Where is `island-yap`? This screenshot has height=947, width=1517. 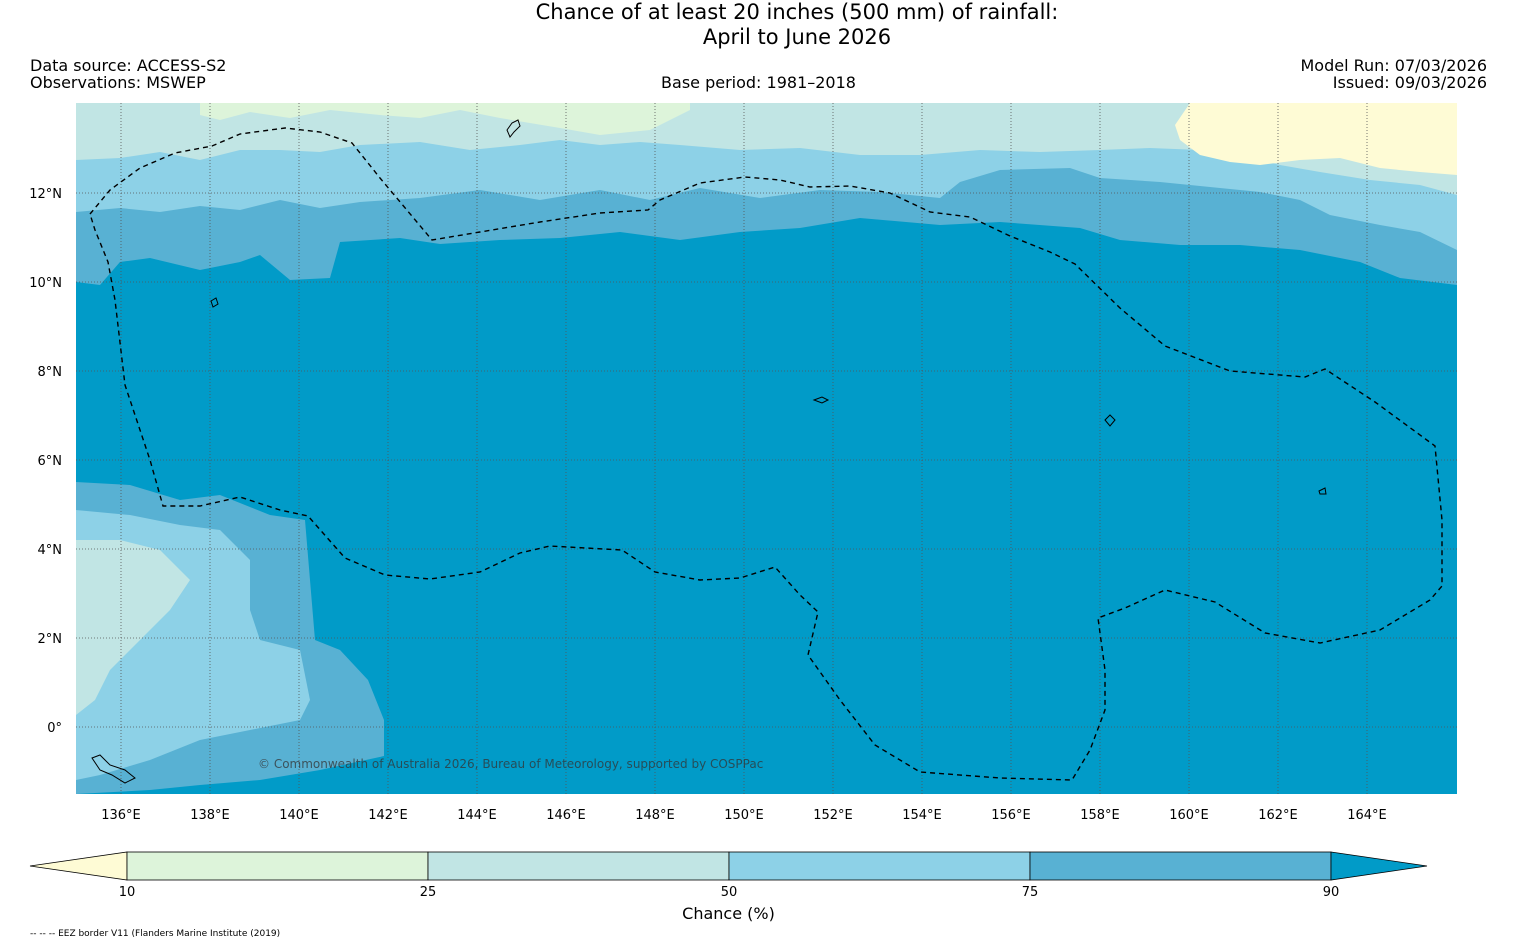 island-yap is located at coordinates (214, 302).